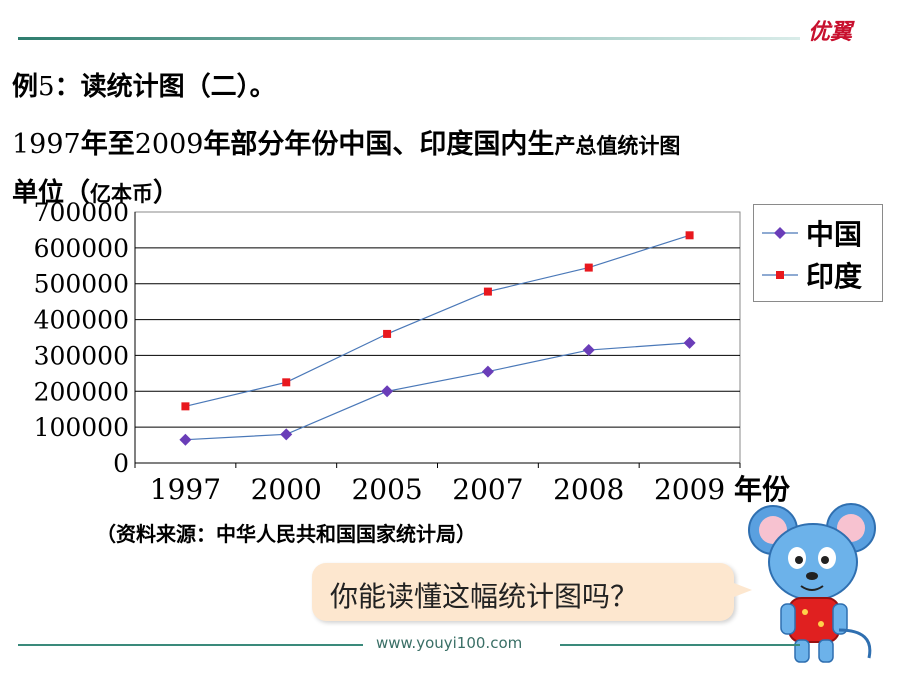 The width and height of the screenshot is (900, 675). I want to click on footer-divider-left, so click(190, 645).